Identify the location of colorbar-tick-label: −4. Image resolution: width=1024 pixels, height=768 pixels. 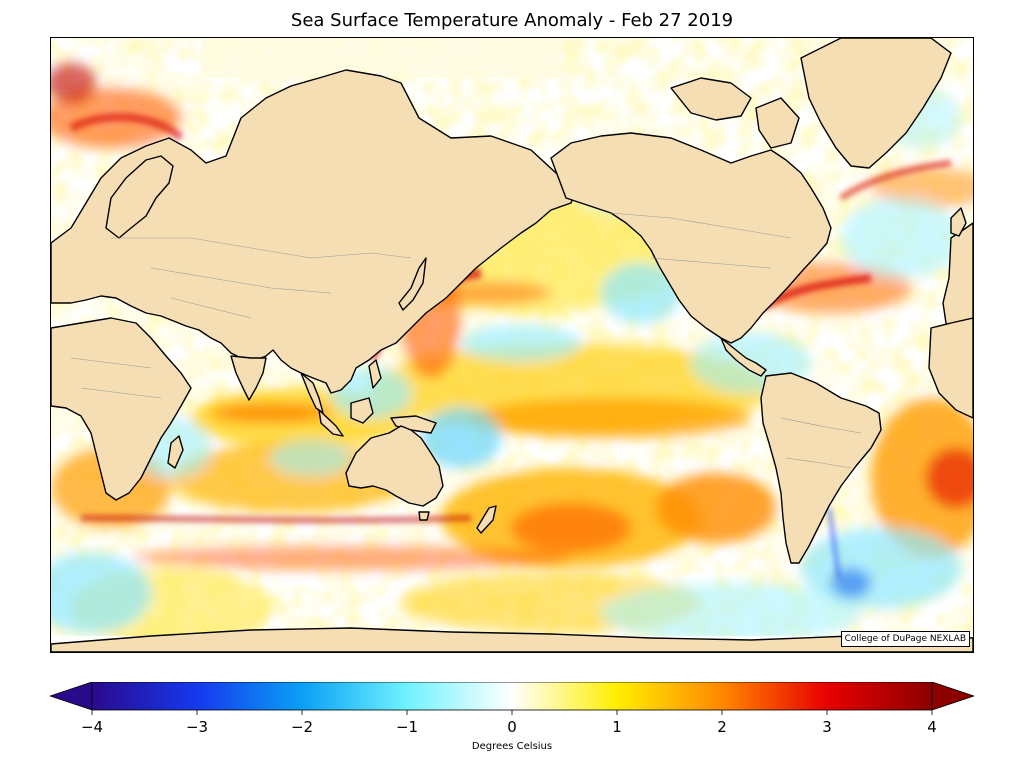
(92, 727).